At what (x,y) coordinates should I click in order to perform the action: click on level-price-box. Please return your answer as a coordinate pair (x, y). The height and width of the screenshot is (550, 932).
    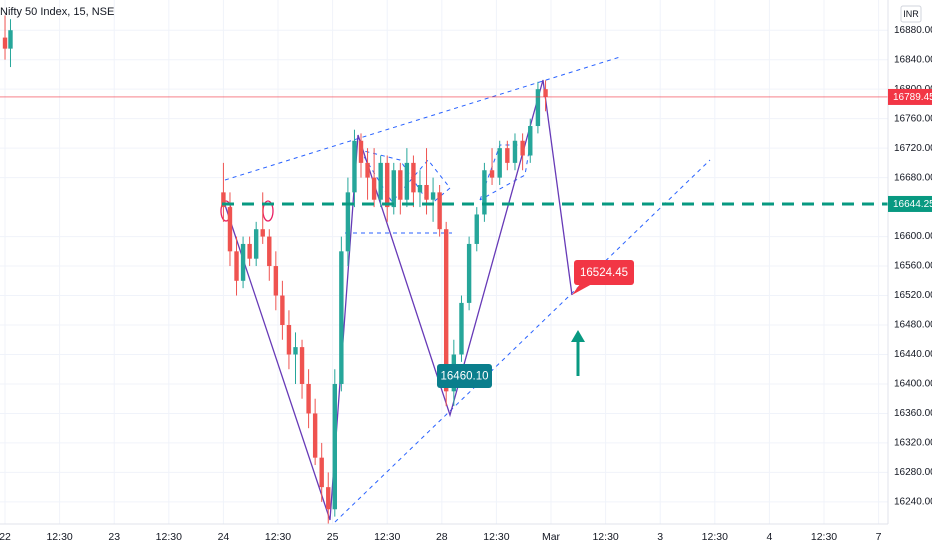
    Looking at the image, I should click on (910, 203).